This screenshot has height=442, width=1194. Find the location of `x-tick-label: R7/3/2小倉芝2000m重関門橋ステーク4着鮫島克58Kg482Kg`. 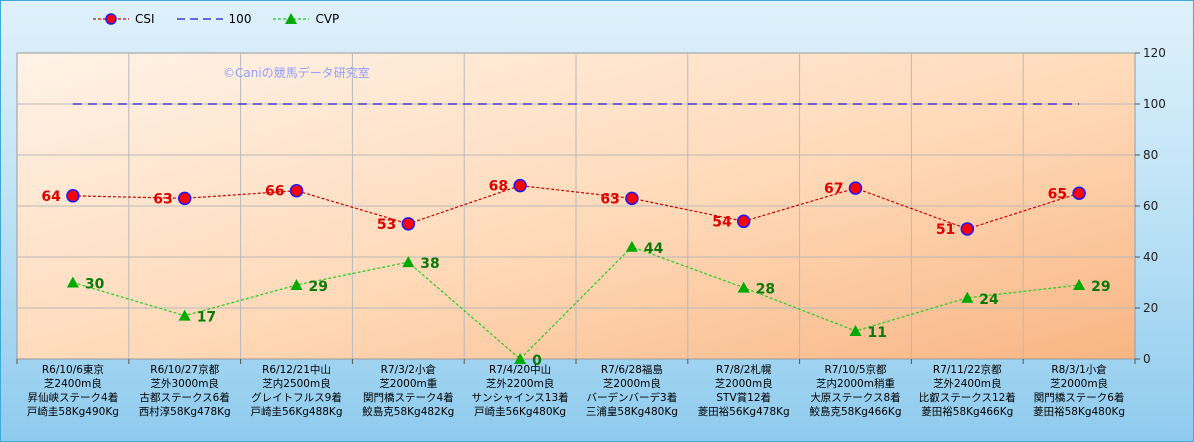

x-tick-label: R7/3/2小倉芝2000m重関門橋ステーク4着鮫島克58Kg482Kg is located at coordinates (408, 390).